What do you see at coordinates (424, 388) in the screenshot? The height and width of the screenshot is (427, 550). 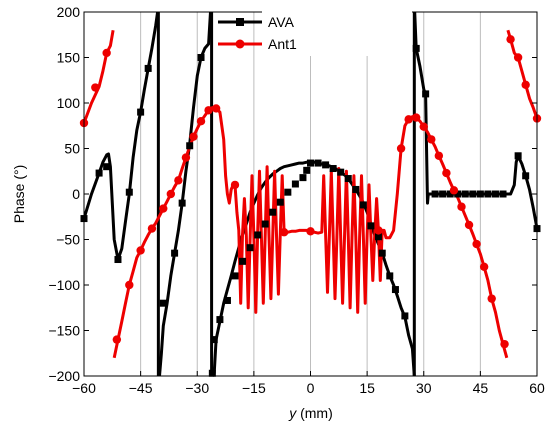 I see `x-tick-label: 30` at bounding box center [424, 388].